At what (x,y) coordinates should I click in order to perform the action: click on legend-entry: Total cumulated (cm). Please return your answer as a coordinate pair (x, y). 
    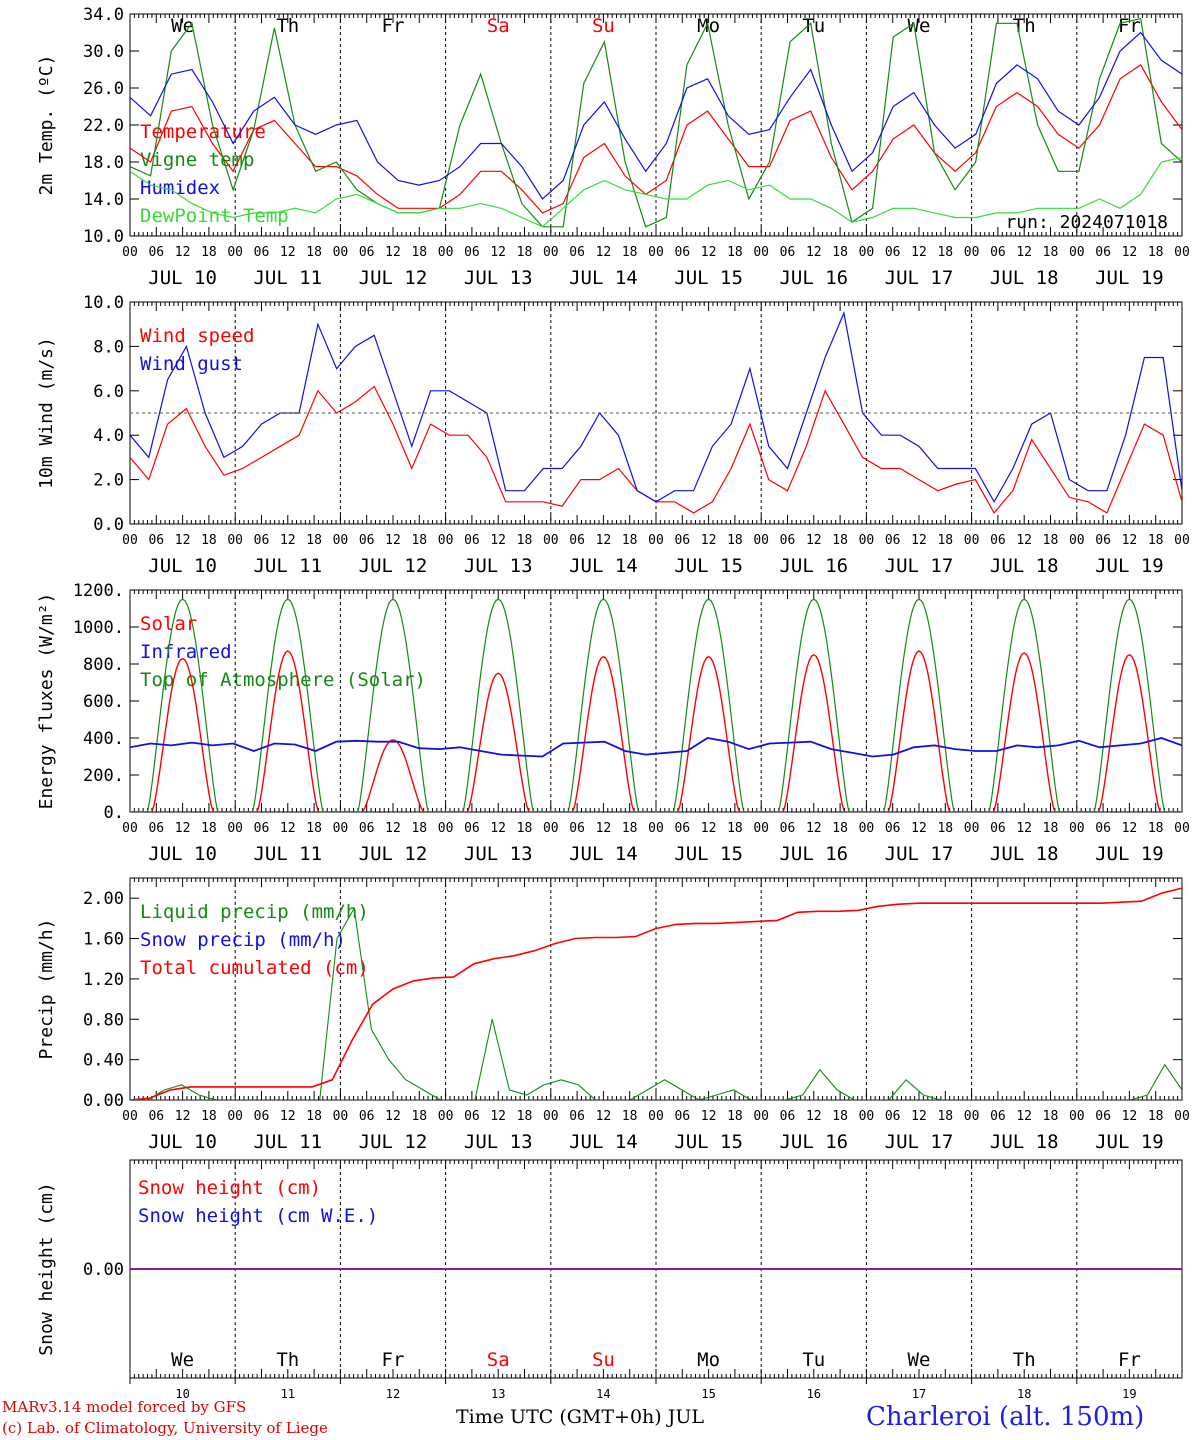
    Looking at the image, I should click on (254, 968).